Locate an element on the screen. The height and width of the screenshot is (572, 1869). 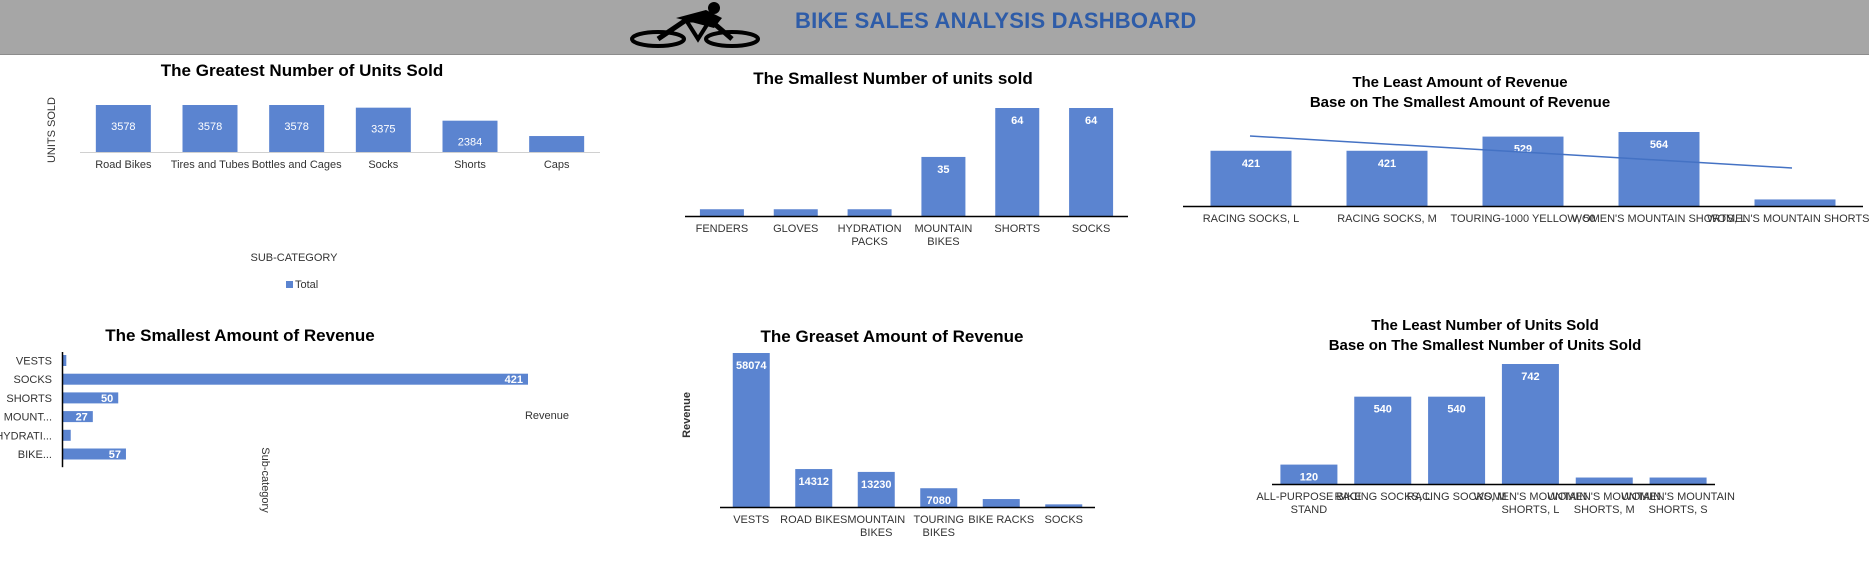
tick-label: WOMEN'S MOUNTAIN SHORTS, M is located at coordinates (1604, 503).